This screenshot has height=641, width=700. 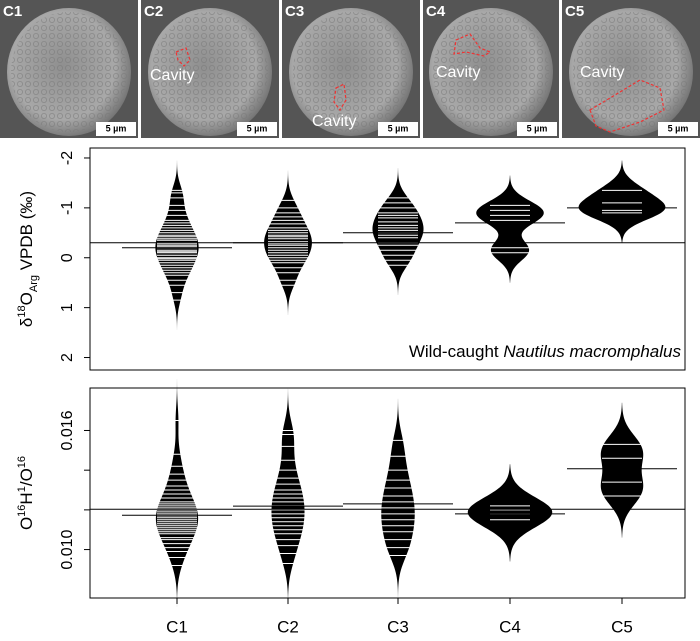 What do you see at coordinates (436, 11) in the screenshot?
I see `image-label: C4` at bounding box center [436, 11].